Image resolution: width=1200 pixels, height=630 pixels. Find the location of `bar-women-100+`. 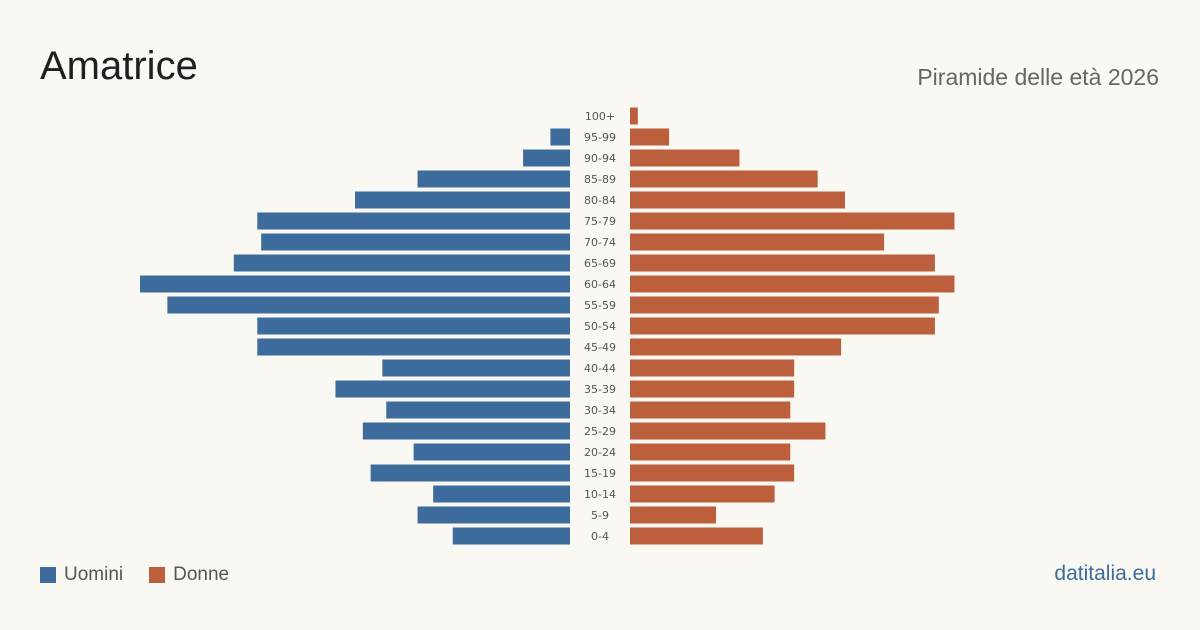

bar-women-100+ is located at coordinates (634, 116).